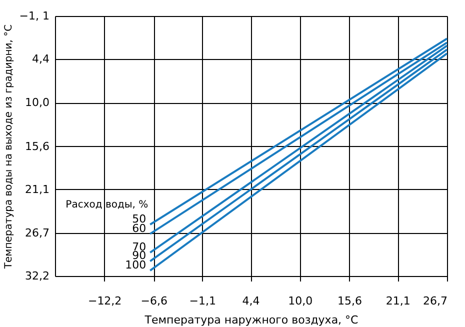  Describe the element at coordinates (37, 189) in the screenshot. I see `y-tick-label: 21,1` at that location.